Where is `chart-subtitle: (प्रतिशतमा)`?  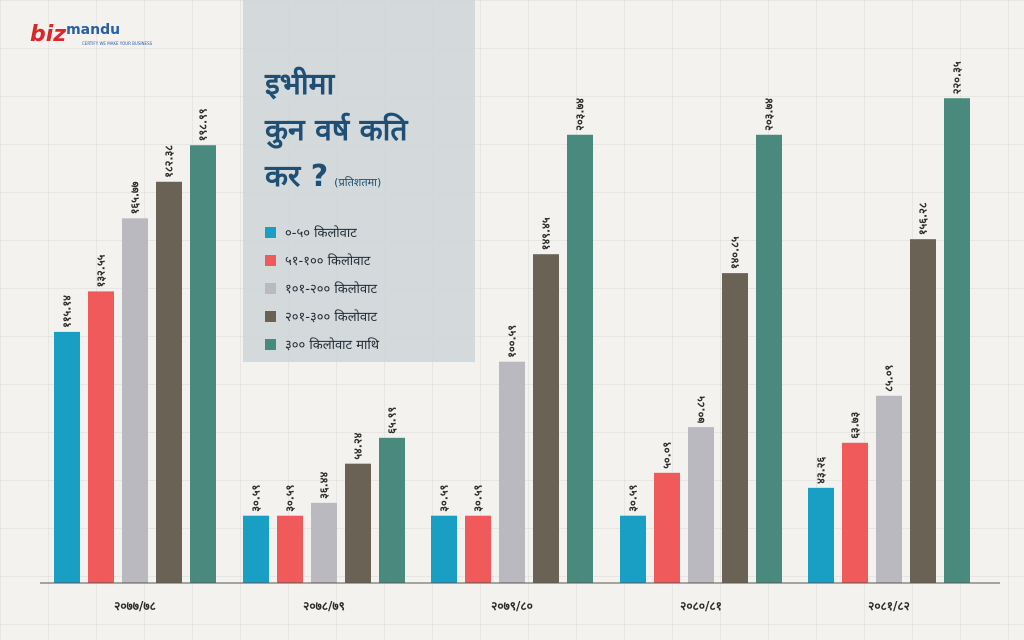
chart-subtitle: (प्रतिशतमा) is located at coordinates (358, 182).